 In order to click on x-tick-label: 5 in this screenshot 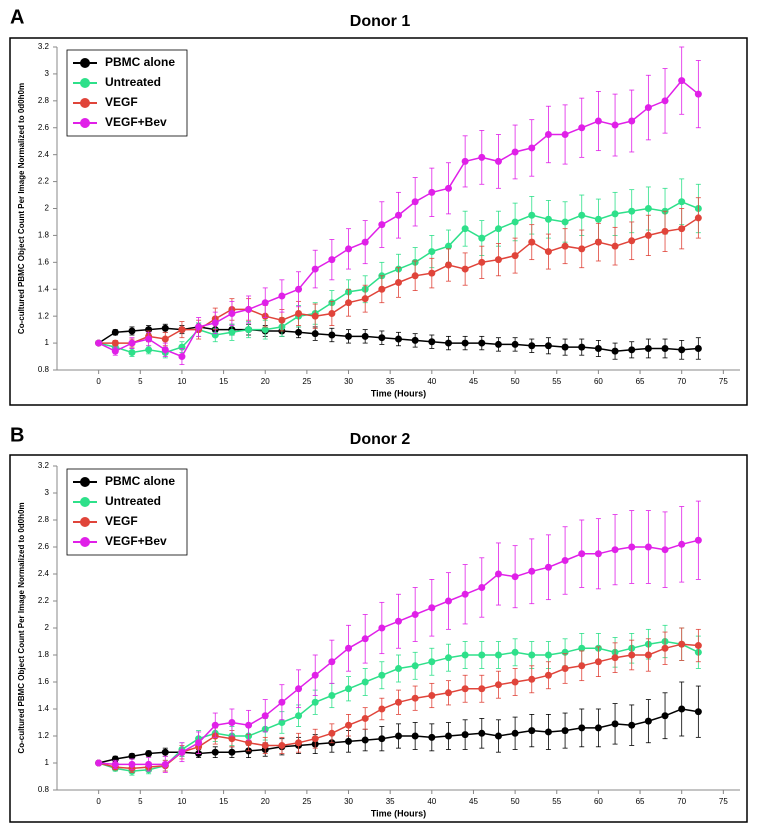, I will do `click(140, 801)`.